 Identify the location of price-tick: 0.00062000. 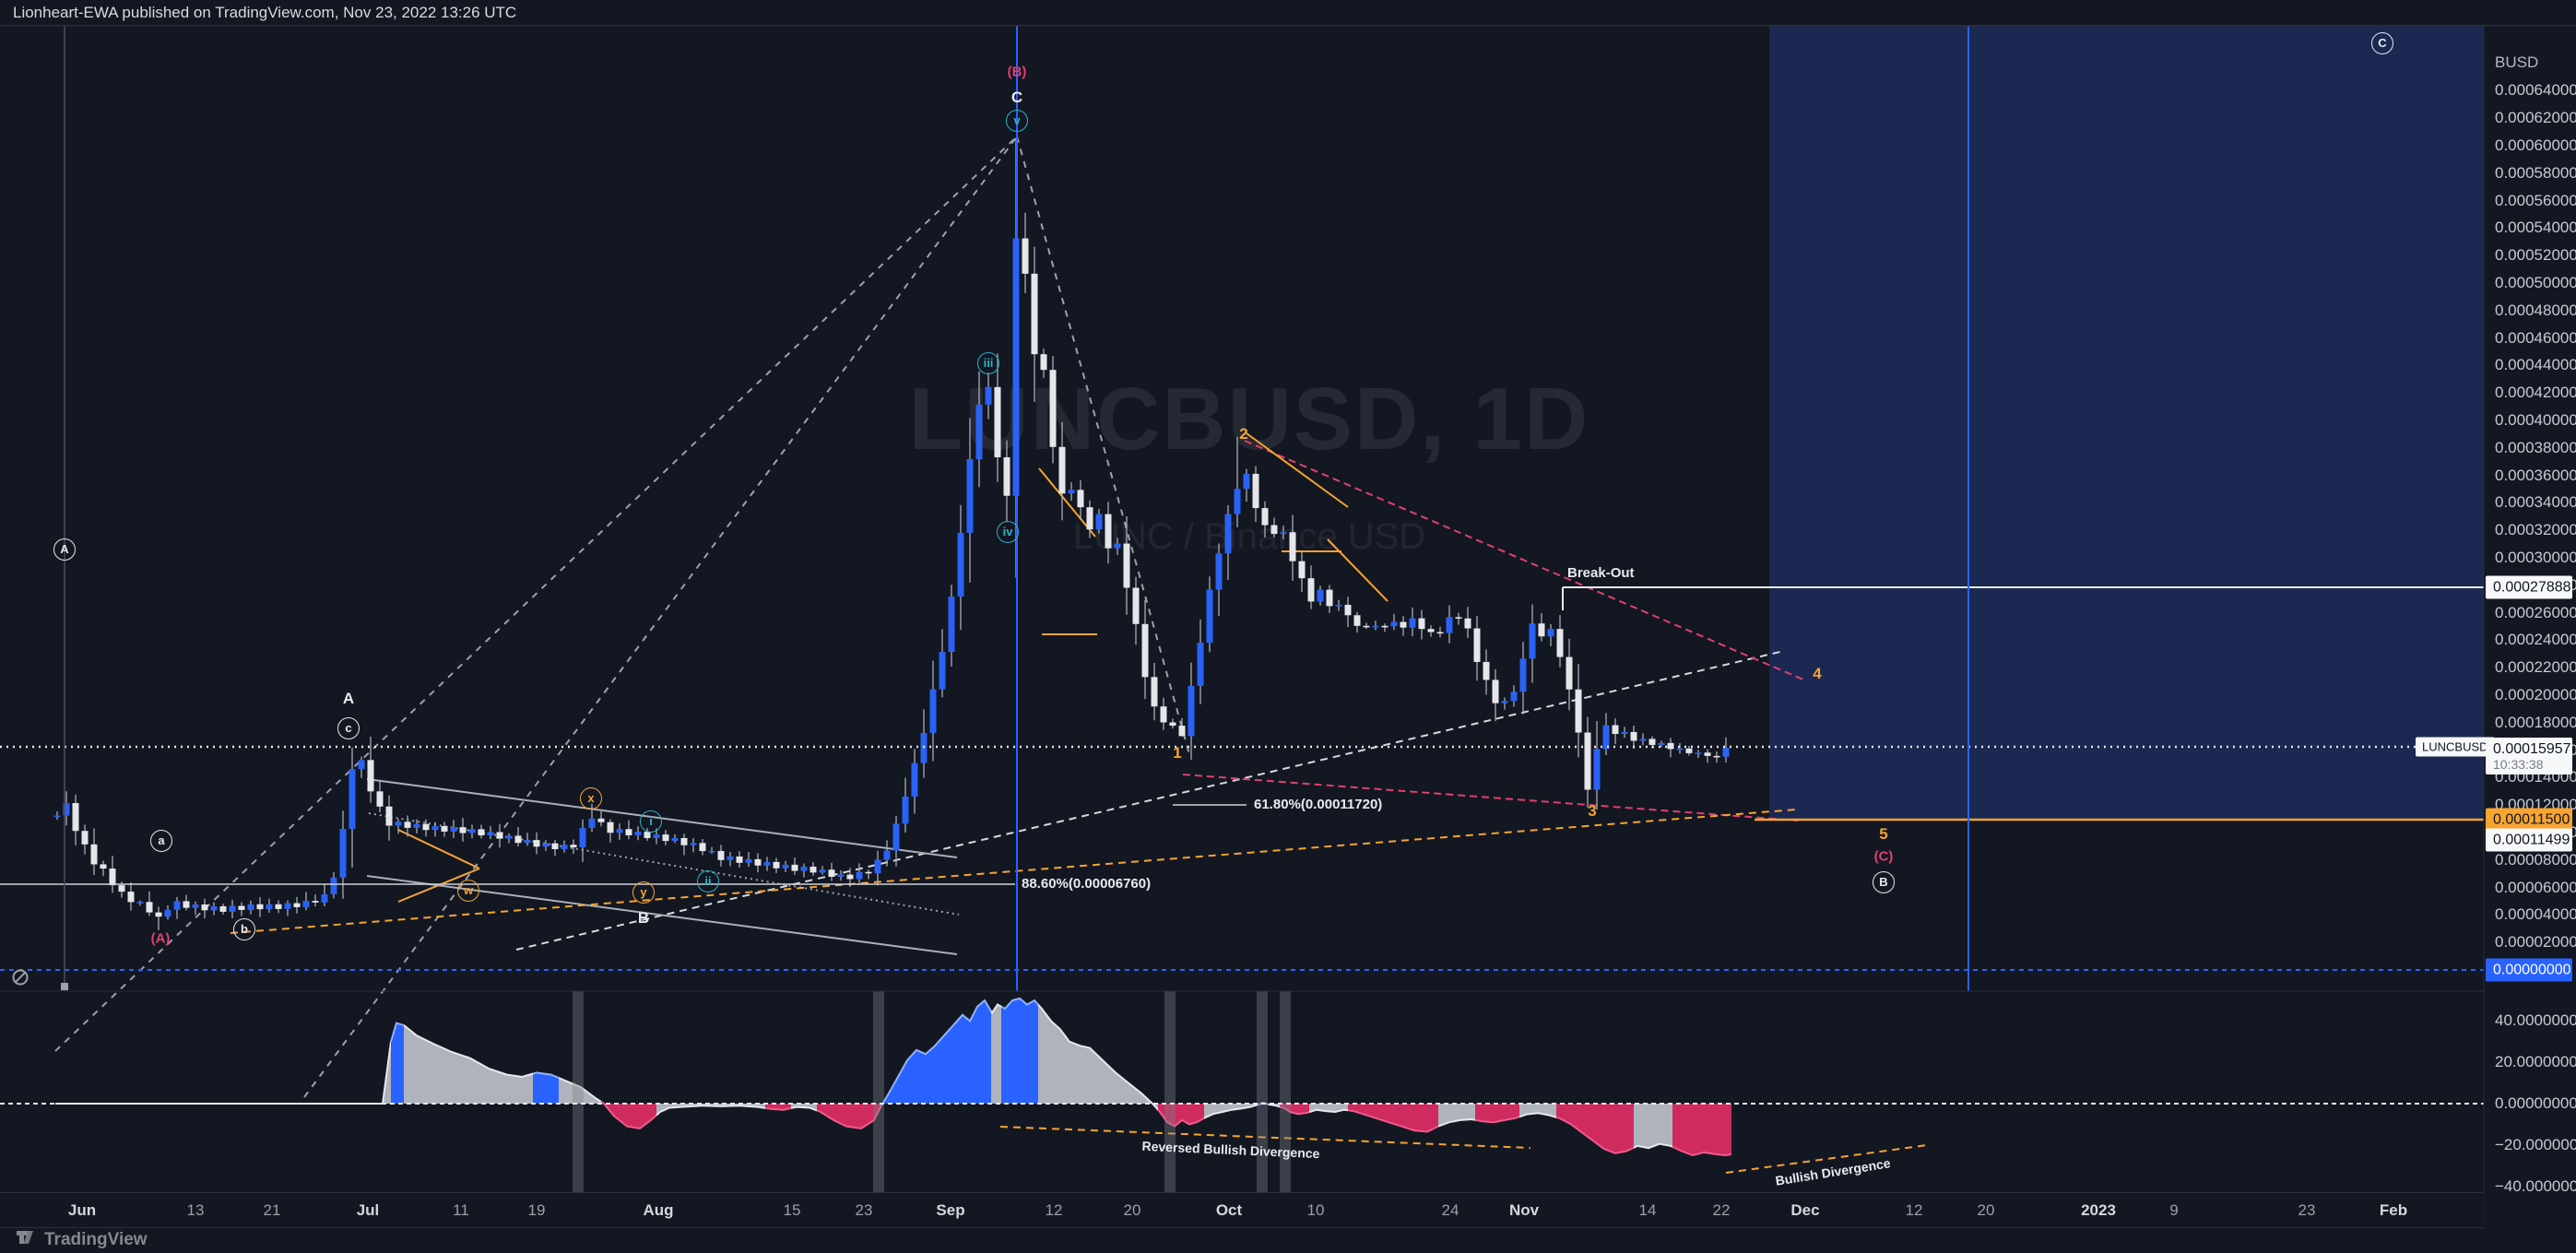
(2535, 118).